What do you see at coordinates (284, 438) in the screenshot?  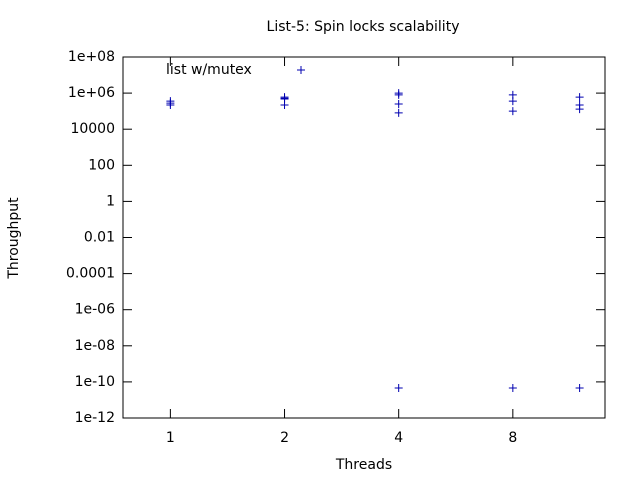 I see `x-tick-label: 2` at bounding box center [284, 438].